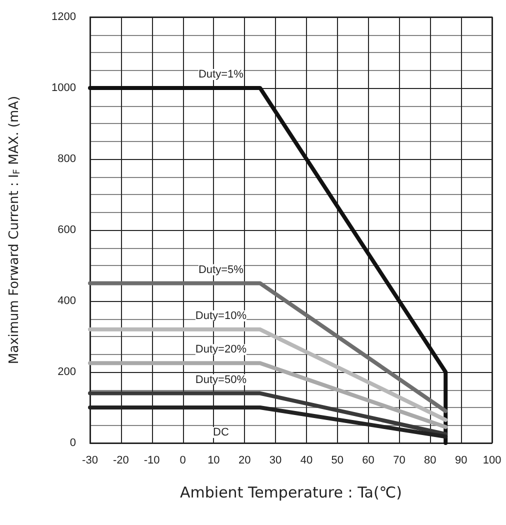 The width and height of the screenshot is (506, 525). I want to click on y-tick-label: 800, so click(67, 159).